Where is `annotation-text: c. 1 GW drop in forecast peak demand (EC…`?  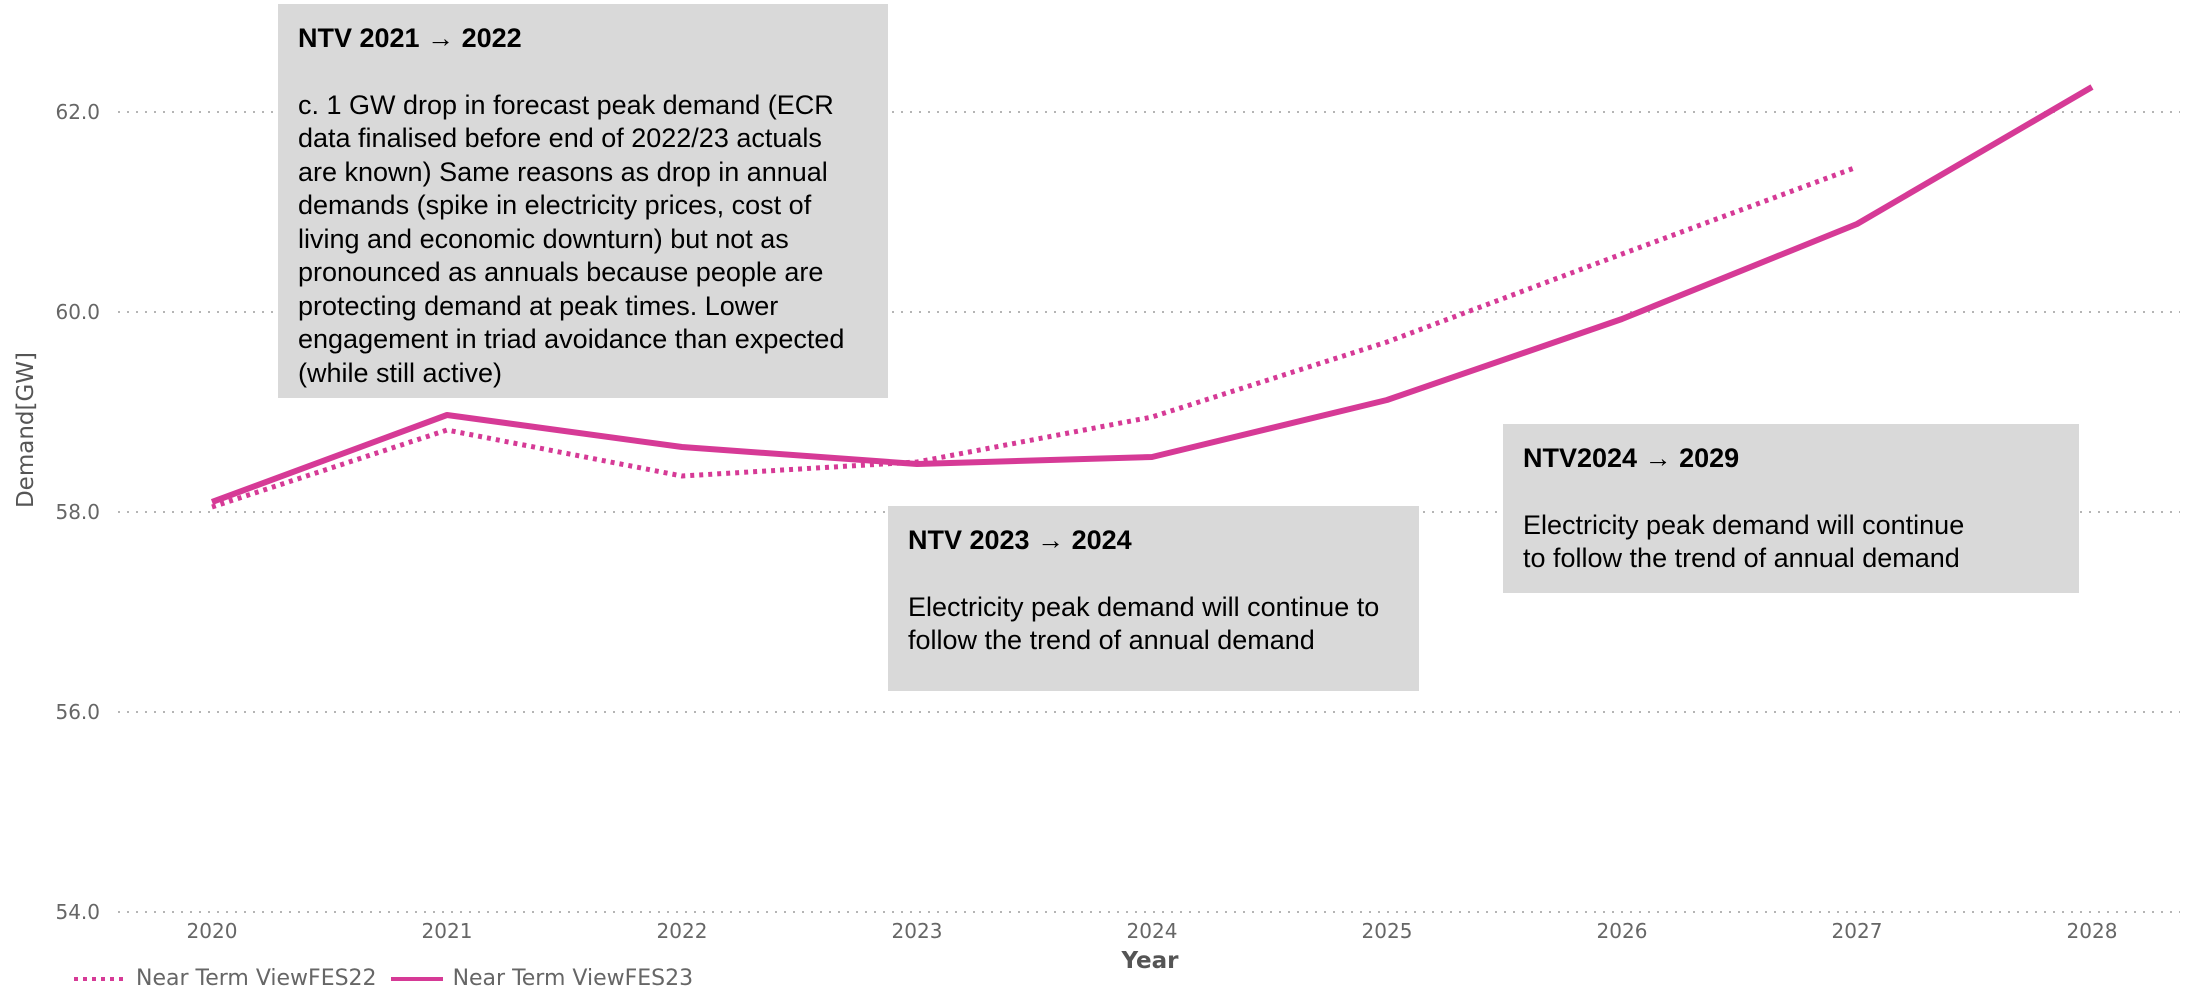 annotation-text: c. 1 GW drop in forecast peak demand (EC… is located at coordinates (571, 238).